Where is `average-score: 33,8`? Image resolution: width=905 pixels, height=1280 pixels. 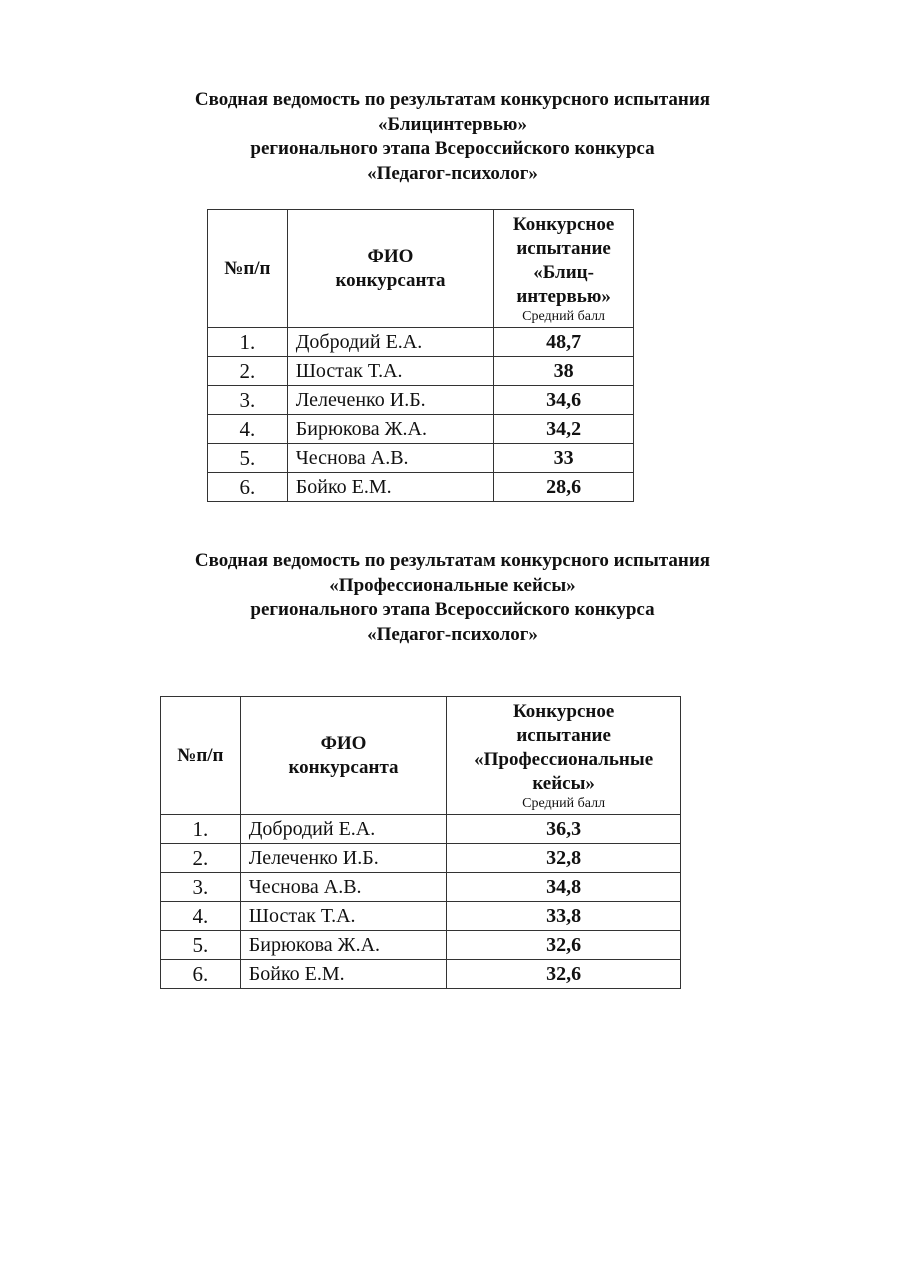
average-score: 33,8 is located at coordinates (563, 916).